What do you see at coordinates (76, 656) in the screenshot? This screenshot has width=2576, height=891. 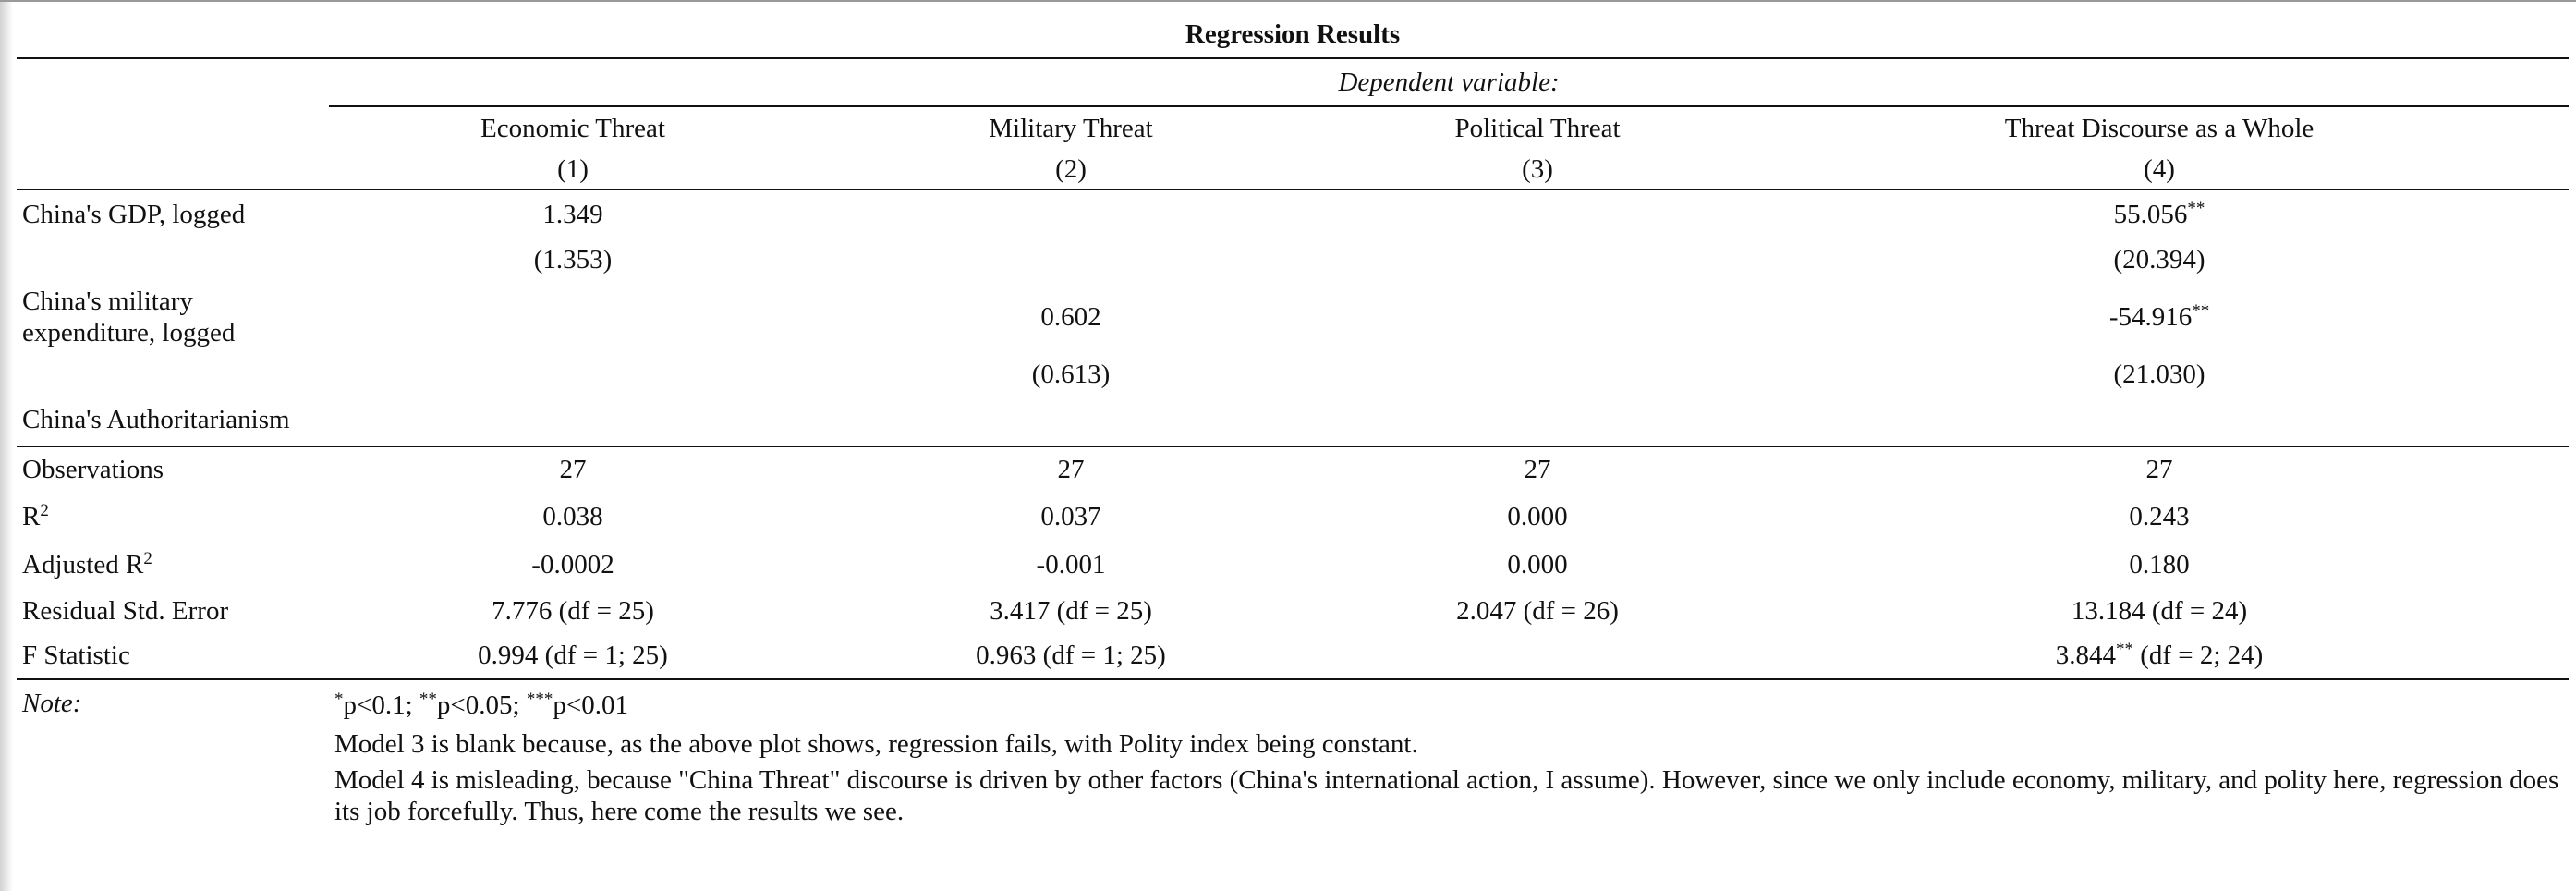 I see `stat-label-f: F Statistic` at bounding box center [76, 656].